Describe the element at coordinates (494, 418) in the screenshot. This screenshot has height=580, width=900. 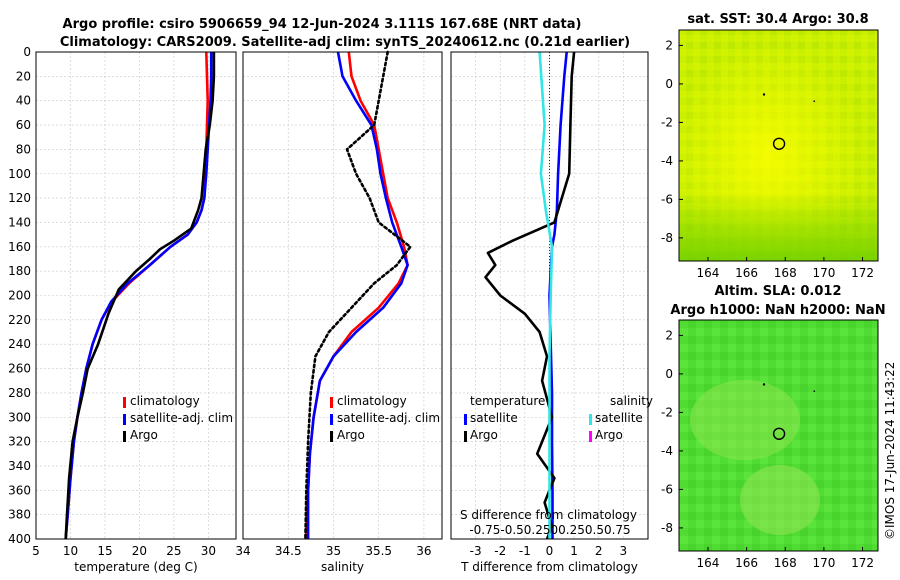
I see `legend-label-temp-satellite: satellite` at that location.